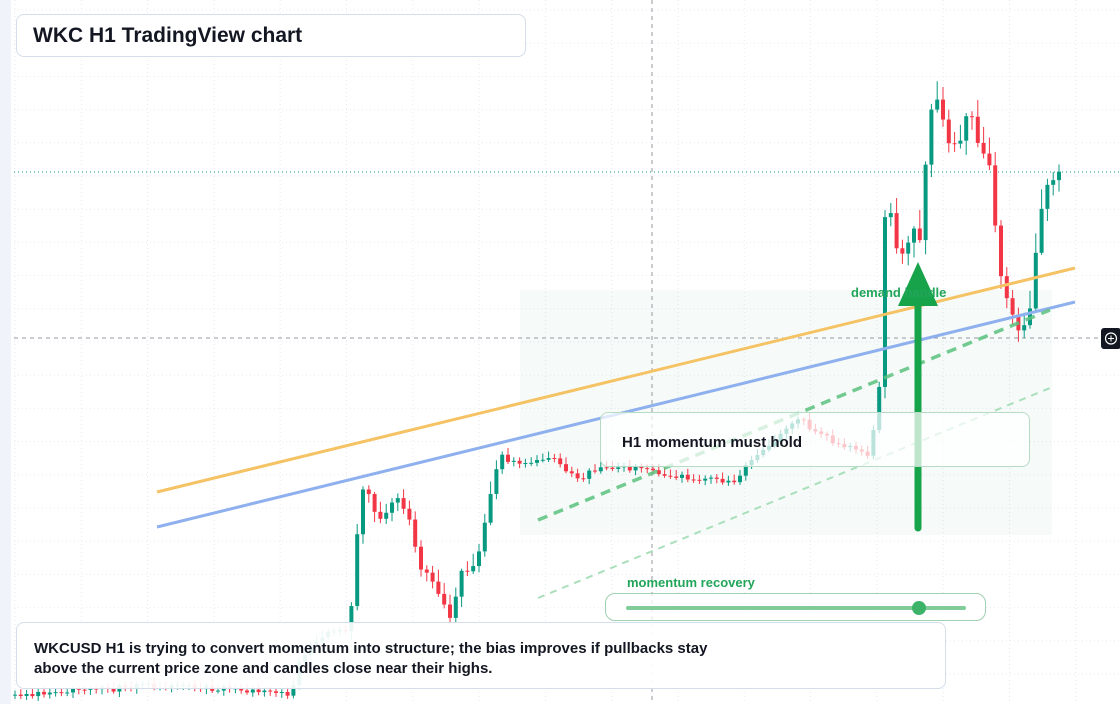 The width and height of the screenshot is (1120, 704). I want to click on add-button, so click(1110, 338).